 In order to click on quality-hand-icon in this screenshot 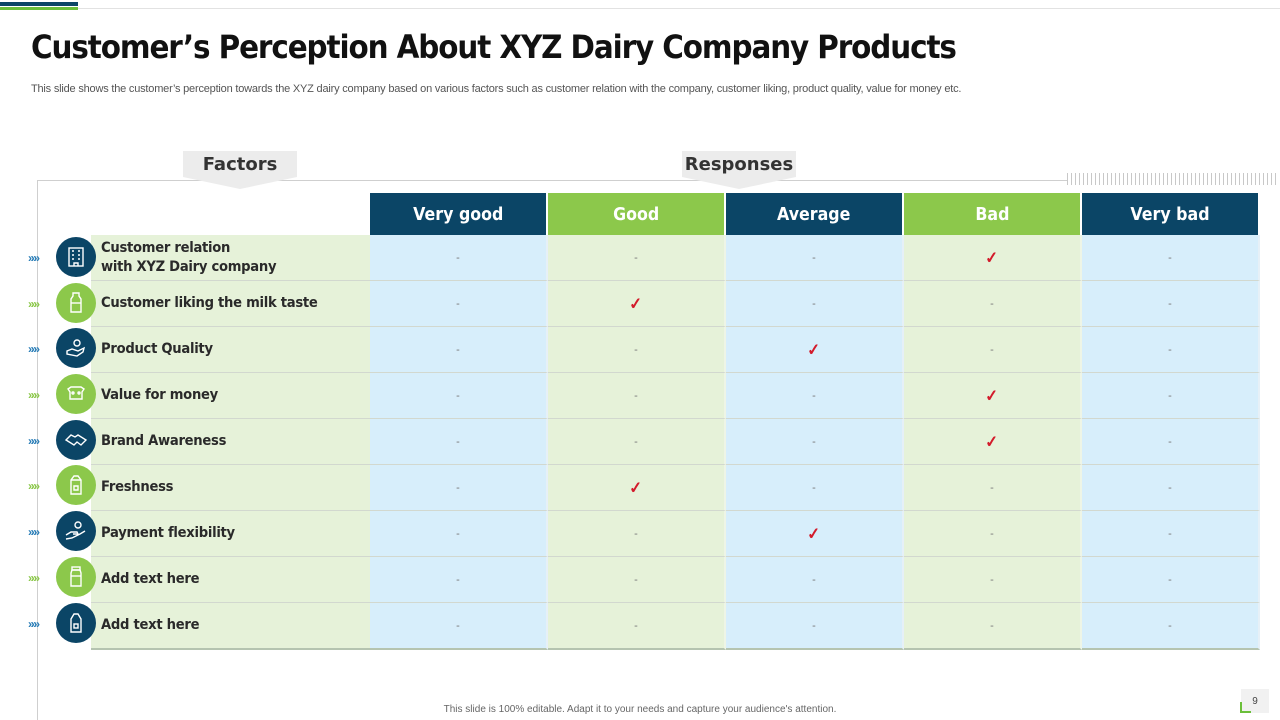, I will do `click(76, 348)`.